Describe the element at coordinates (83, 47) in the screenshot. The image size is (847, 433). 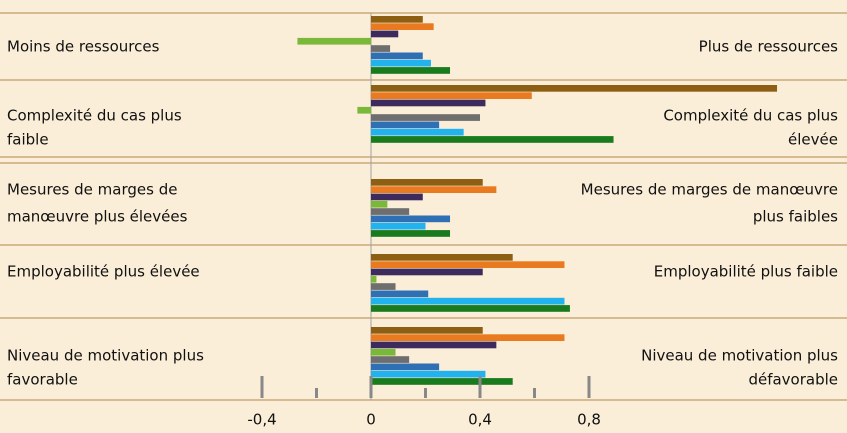
I see `left-label: Moins de ressources` at that location.